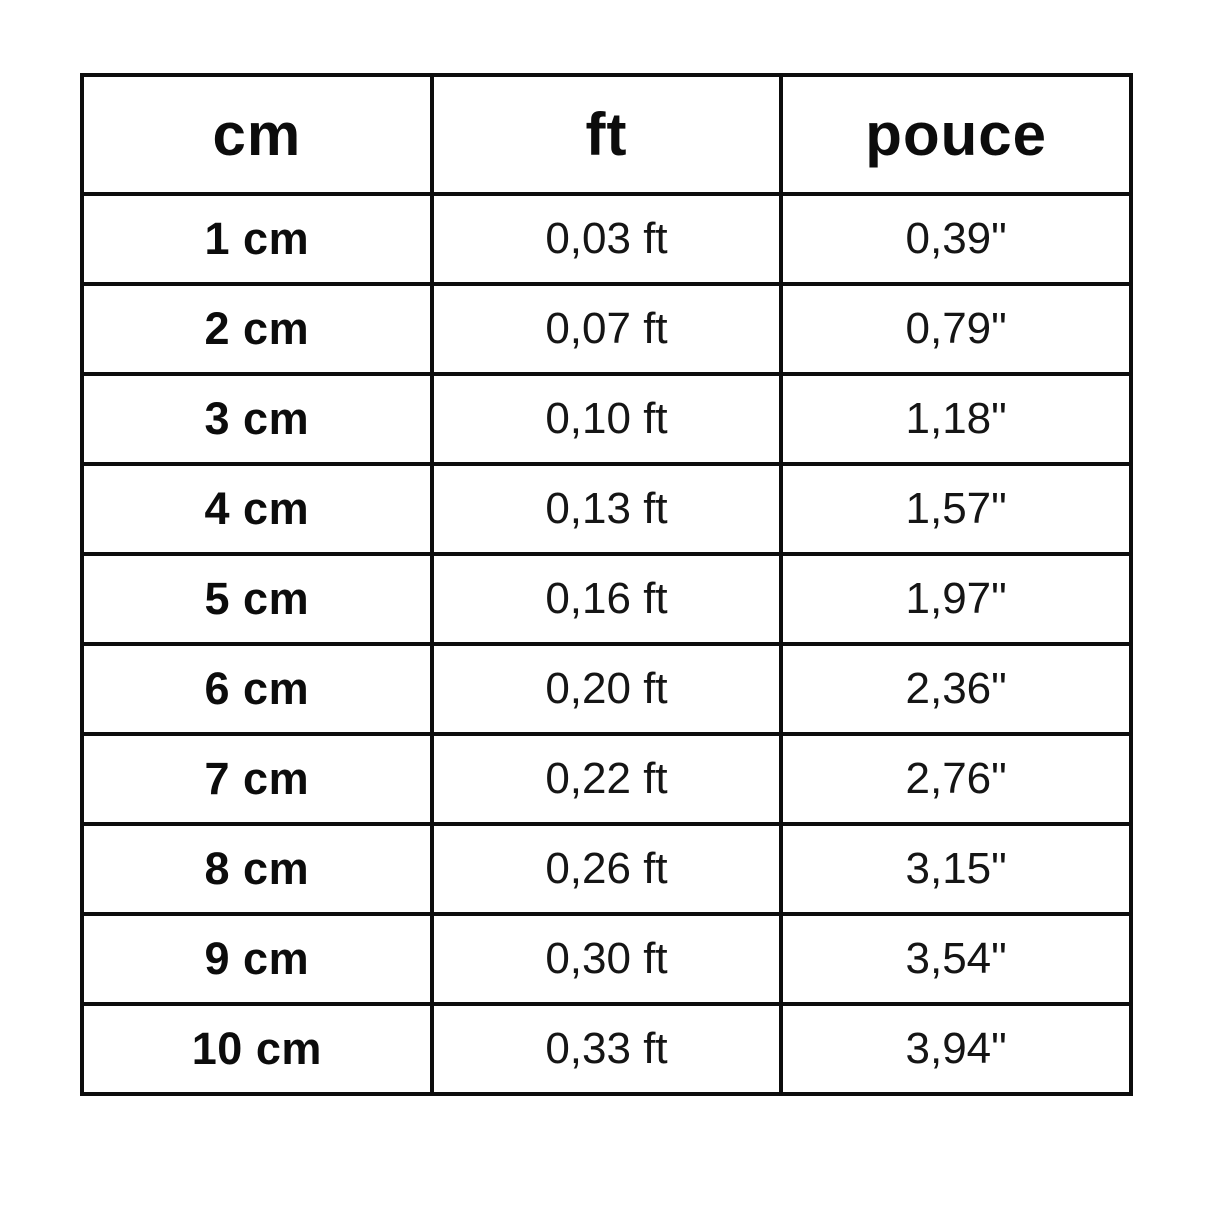  What do you see at coordinates (257, 1049) in the screenshot?
I see `table-cell-cm: 10 cm` at bounding box center [257, 1049].